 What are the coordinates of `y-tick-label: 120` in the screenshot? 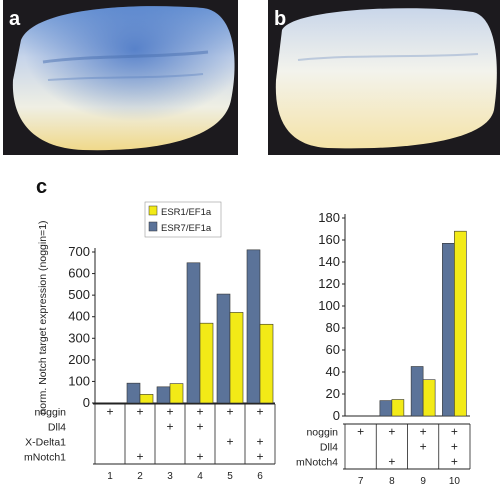 It's located at (329, 283).